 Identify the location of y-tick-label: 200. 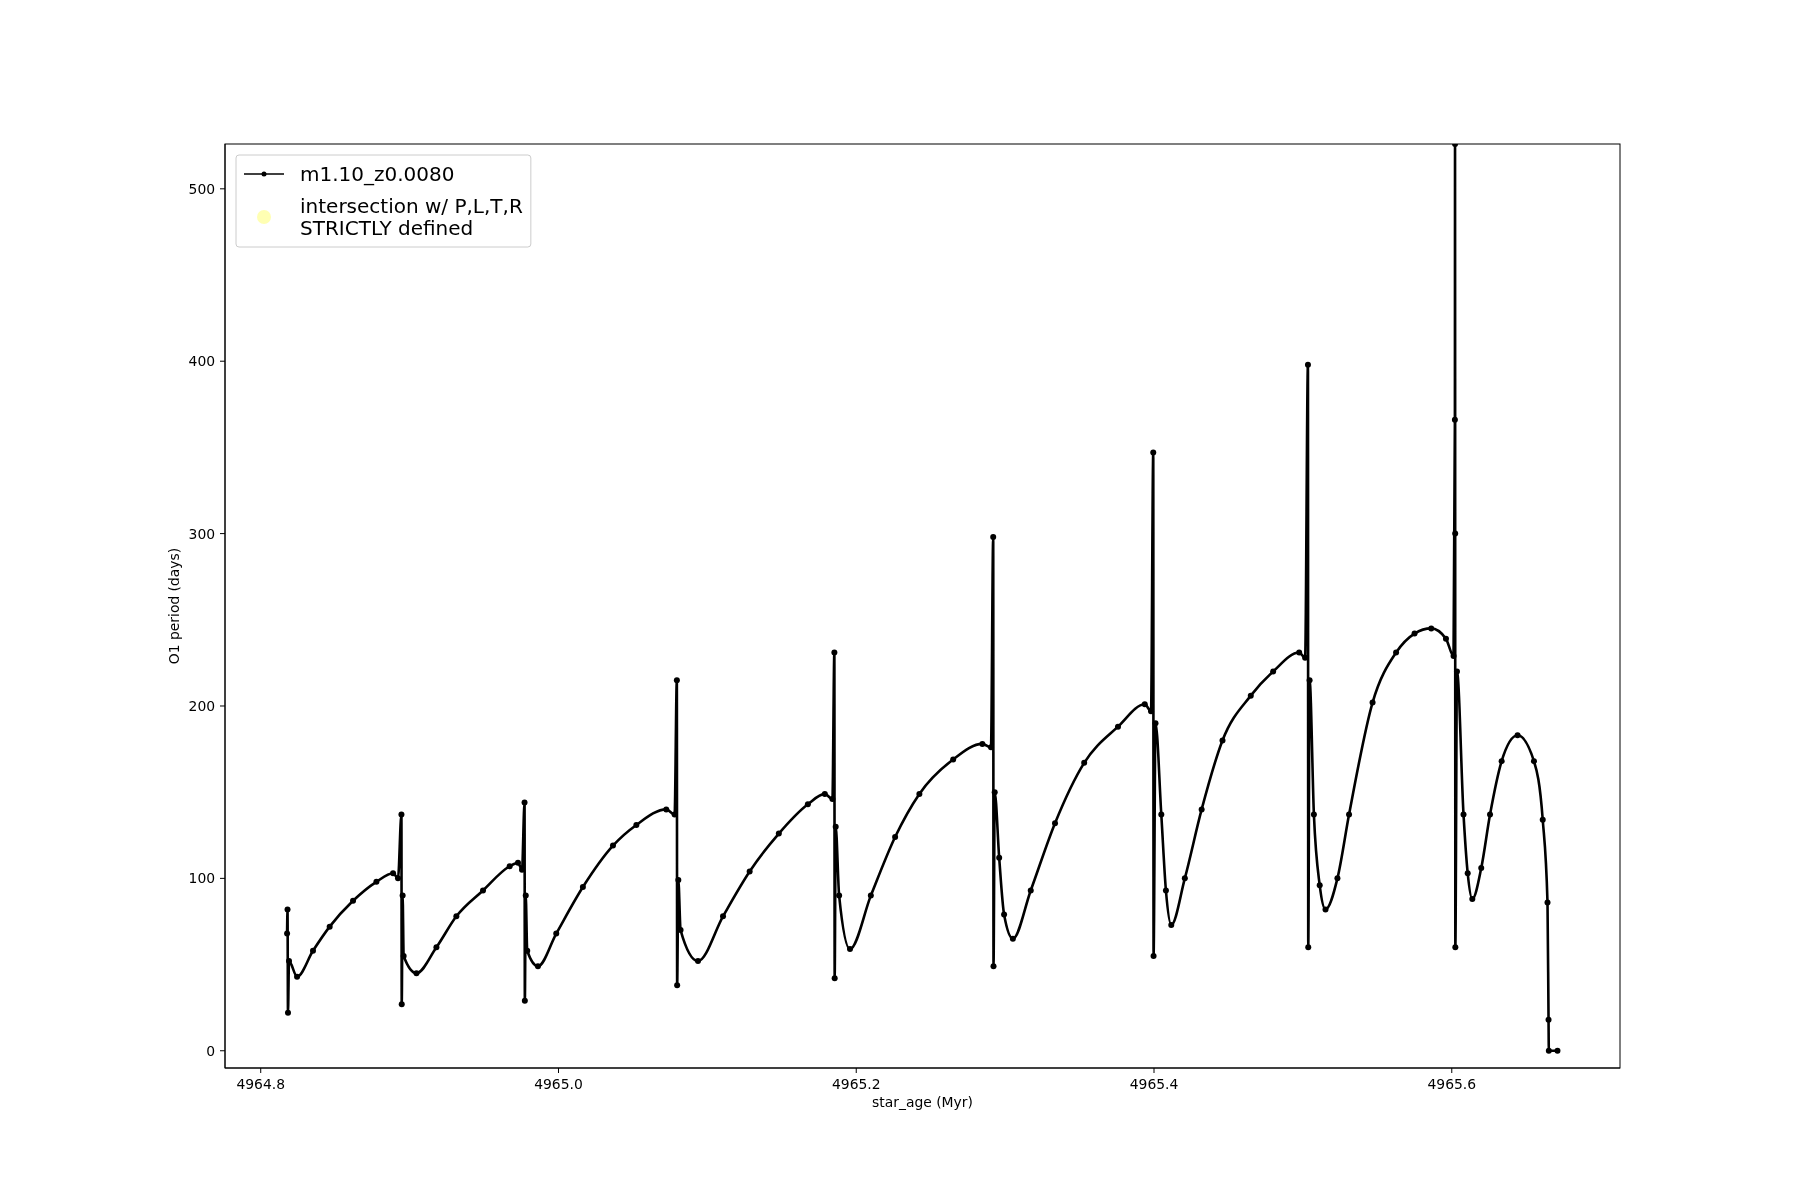
(202, 705).